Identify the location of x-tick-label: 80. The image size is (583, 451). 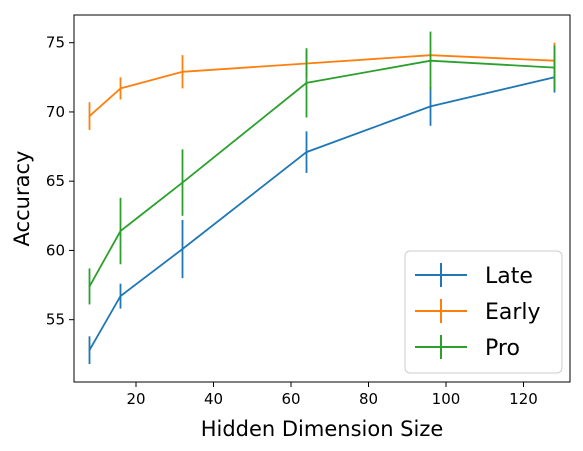
(368, 399).